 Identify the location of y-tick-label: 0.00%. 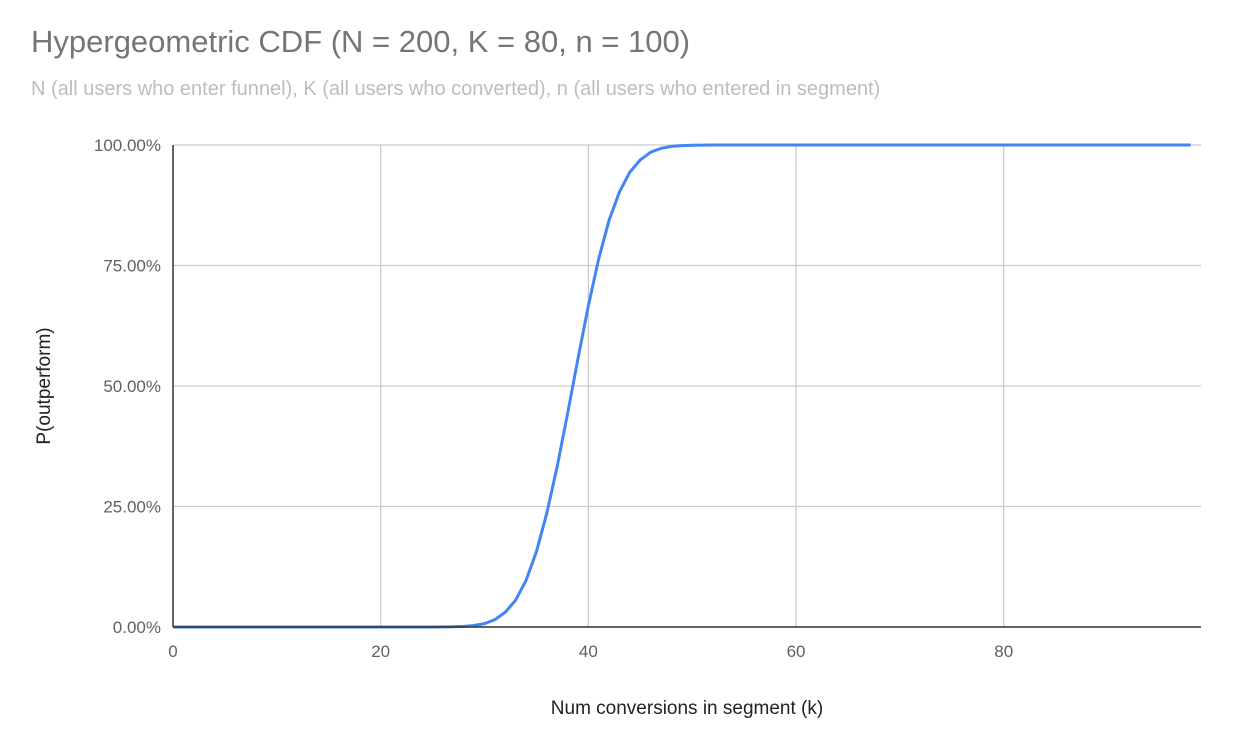
(137, 627).